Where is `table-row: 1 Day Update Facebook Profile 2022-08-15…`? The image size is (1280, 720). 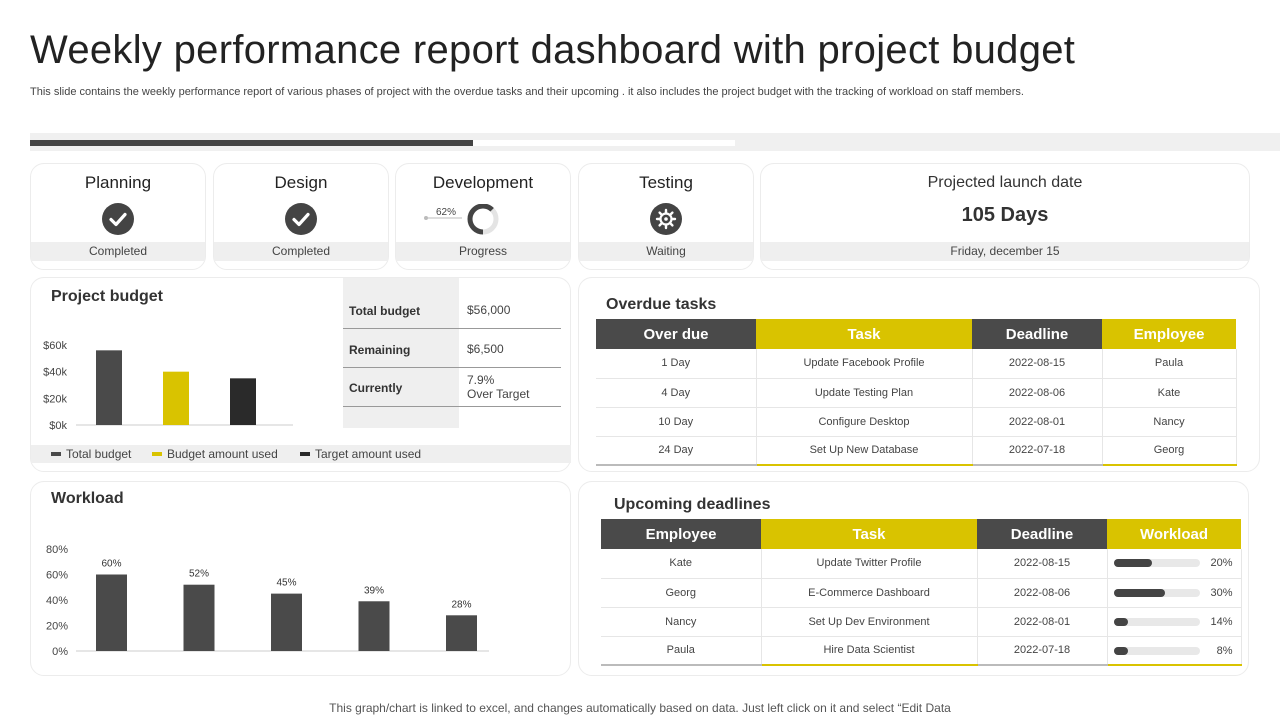
table-row: 1 Day Update Facebook Profile 2022-08-15… is located at coordinates (916, 364).